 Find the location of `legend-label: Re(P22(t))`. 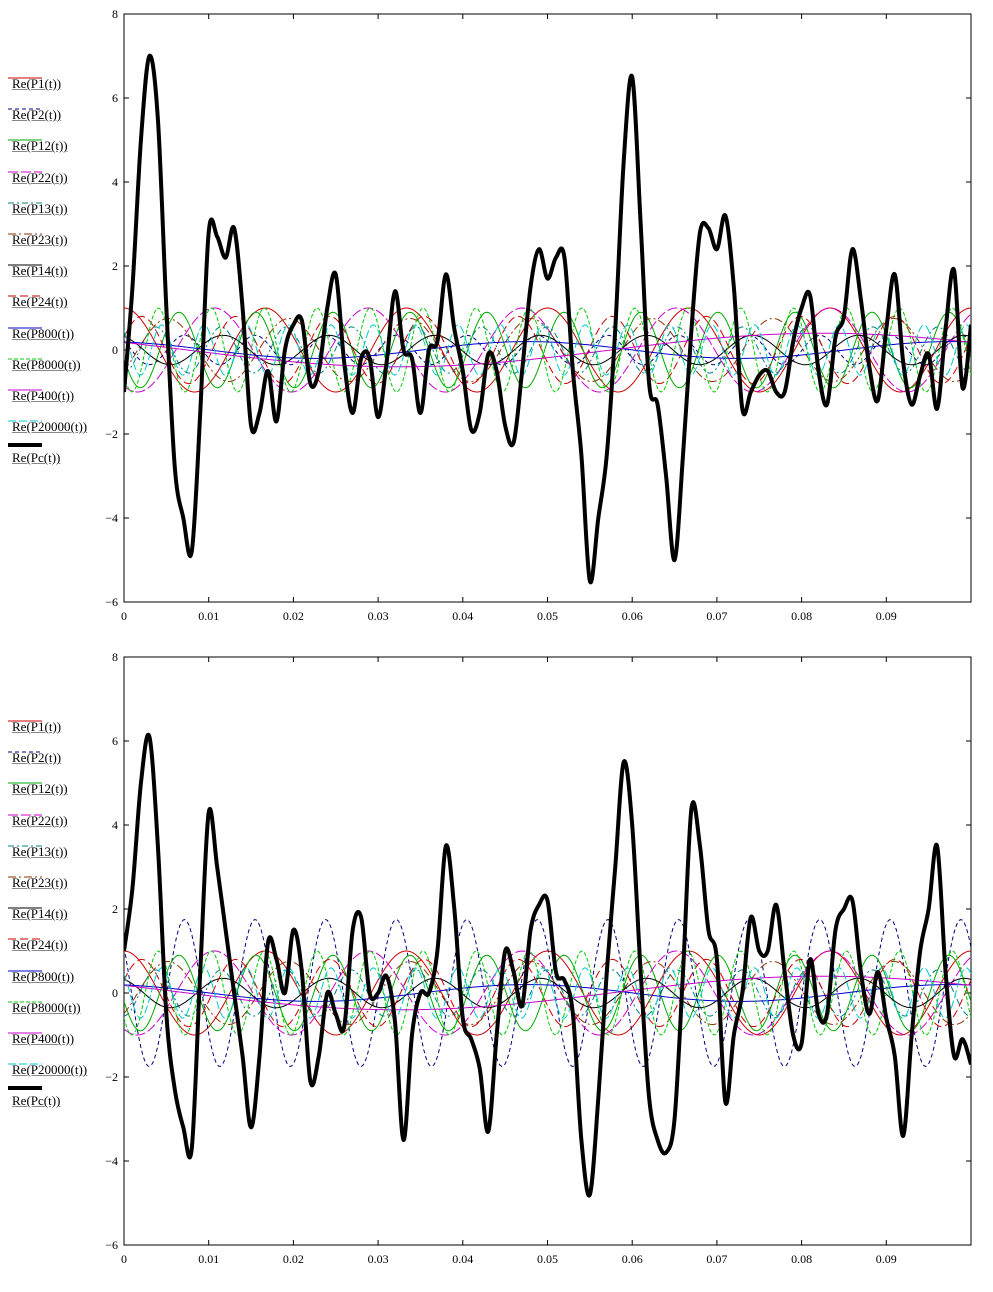

legend-label: Re(P22(t)) is located at coordinates (40, 177).